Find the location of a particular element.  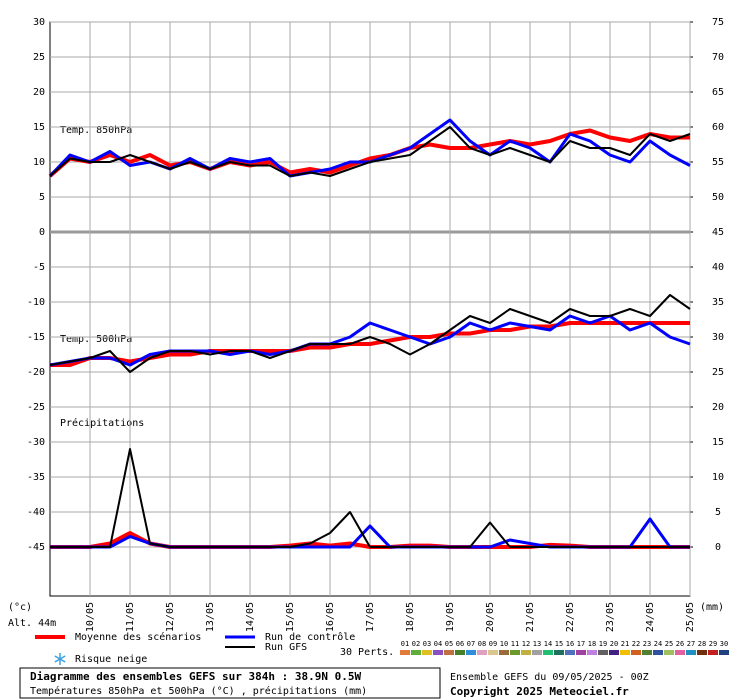

x-tick-label: 12/05 is located at coordinates (170, 617).